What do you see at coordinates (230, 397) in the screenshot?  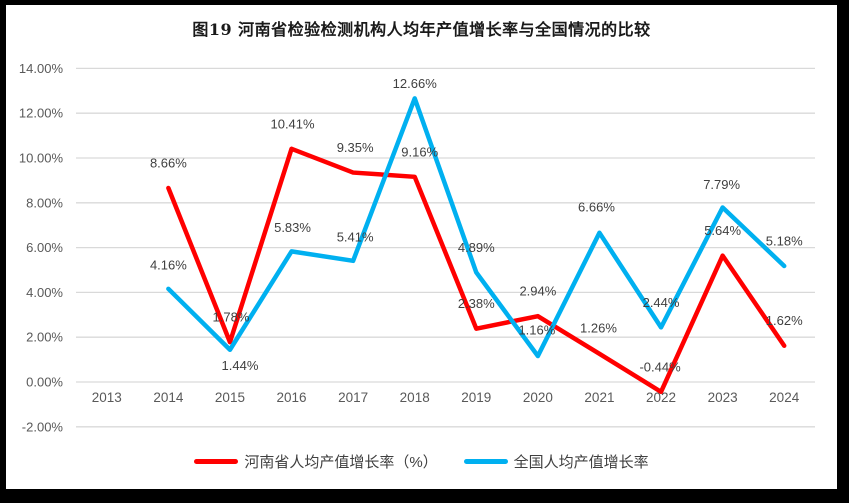 I see `x-axis-tick-label: 2015` at bounding box center [230, 397].